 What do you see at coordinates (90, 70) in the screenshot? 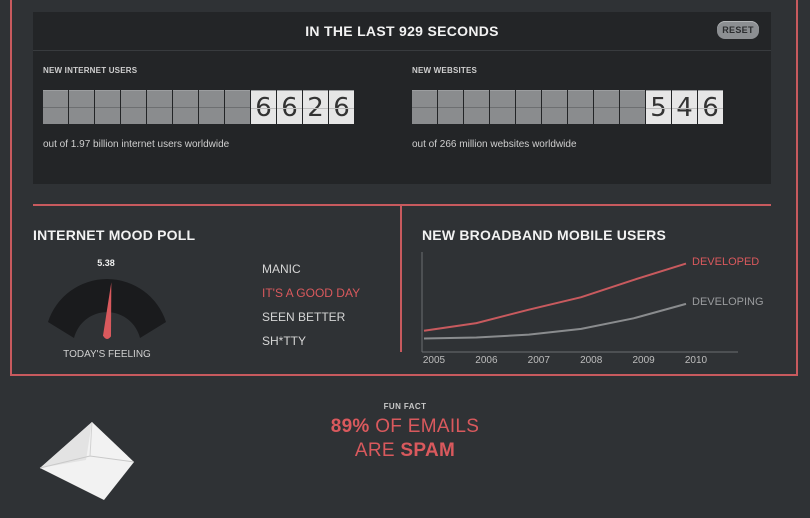
I see `new-internet-users-label: NEW INTERNET USERS` at bounding box center [90, 70].